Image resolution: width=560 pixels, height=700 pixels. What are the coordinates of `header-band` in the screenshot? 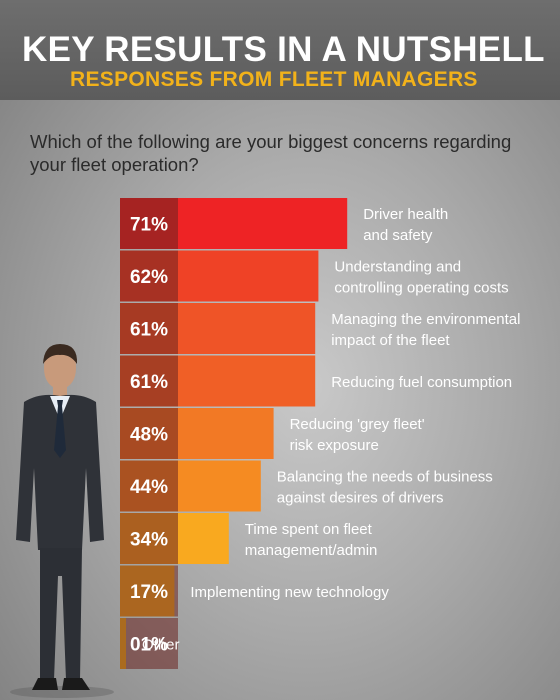 It's located at (280, 50).